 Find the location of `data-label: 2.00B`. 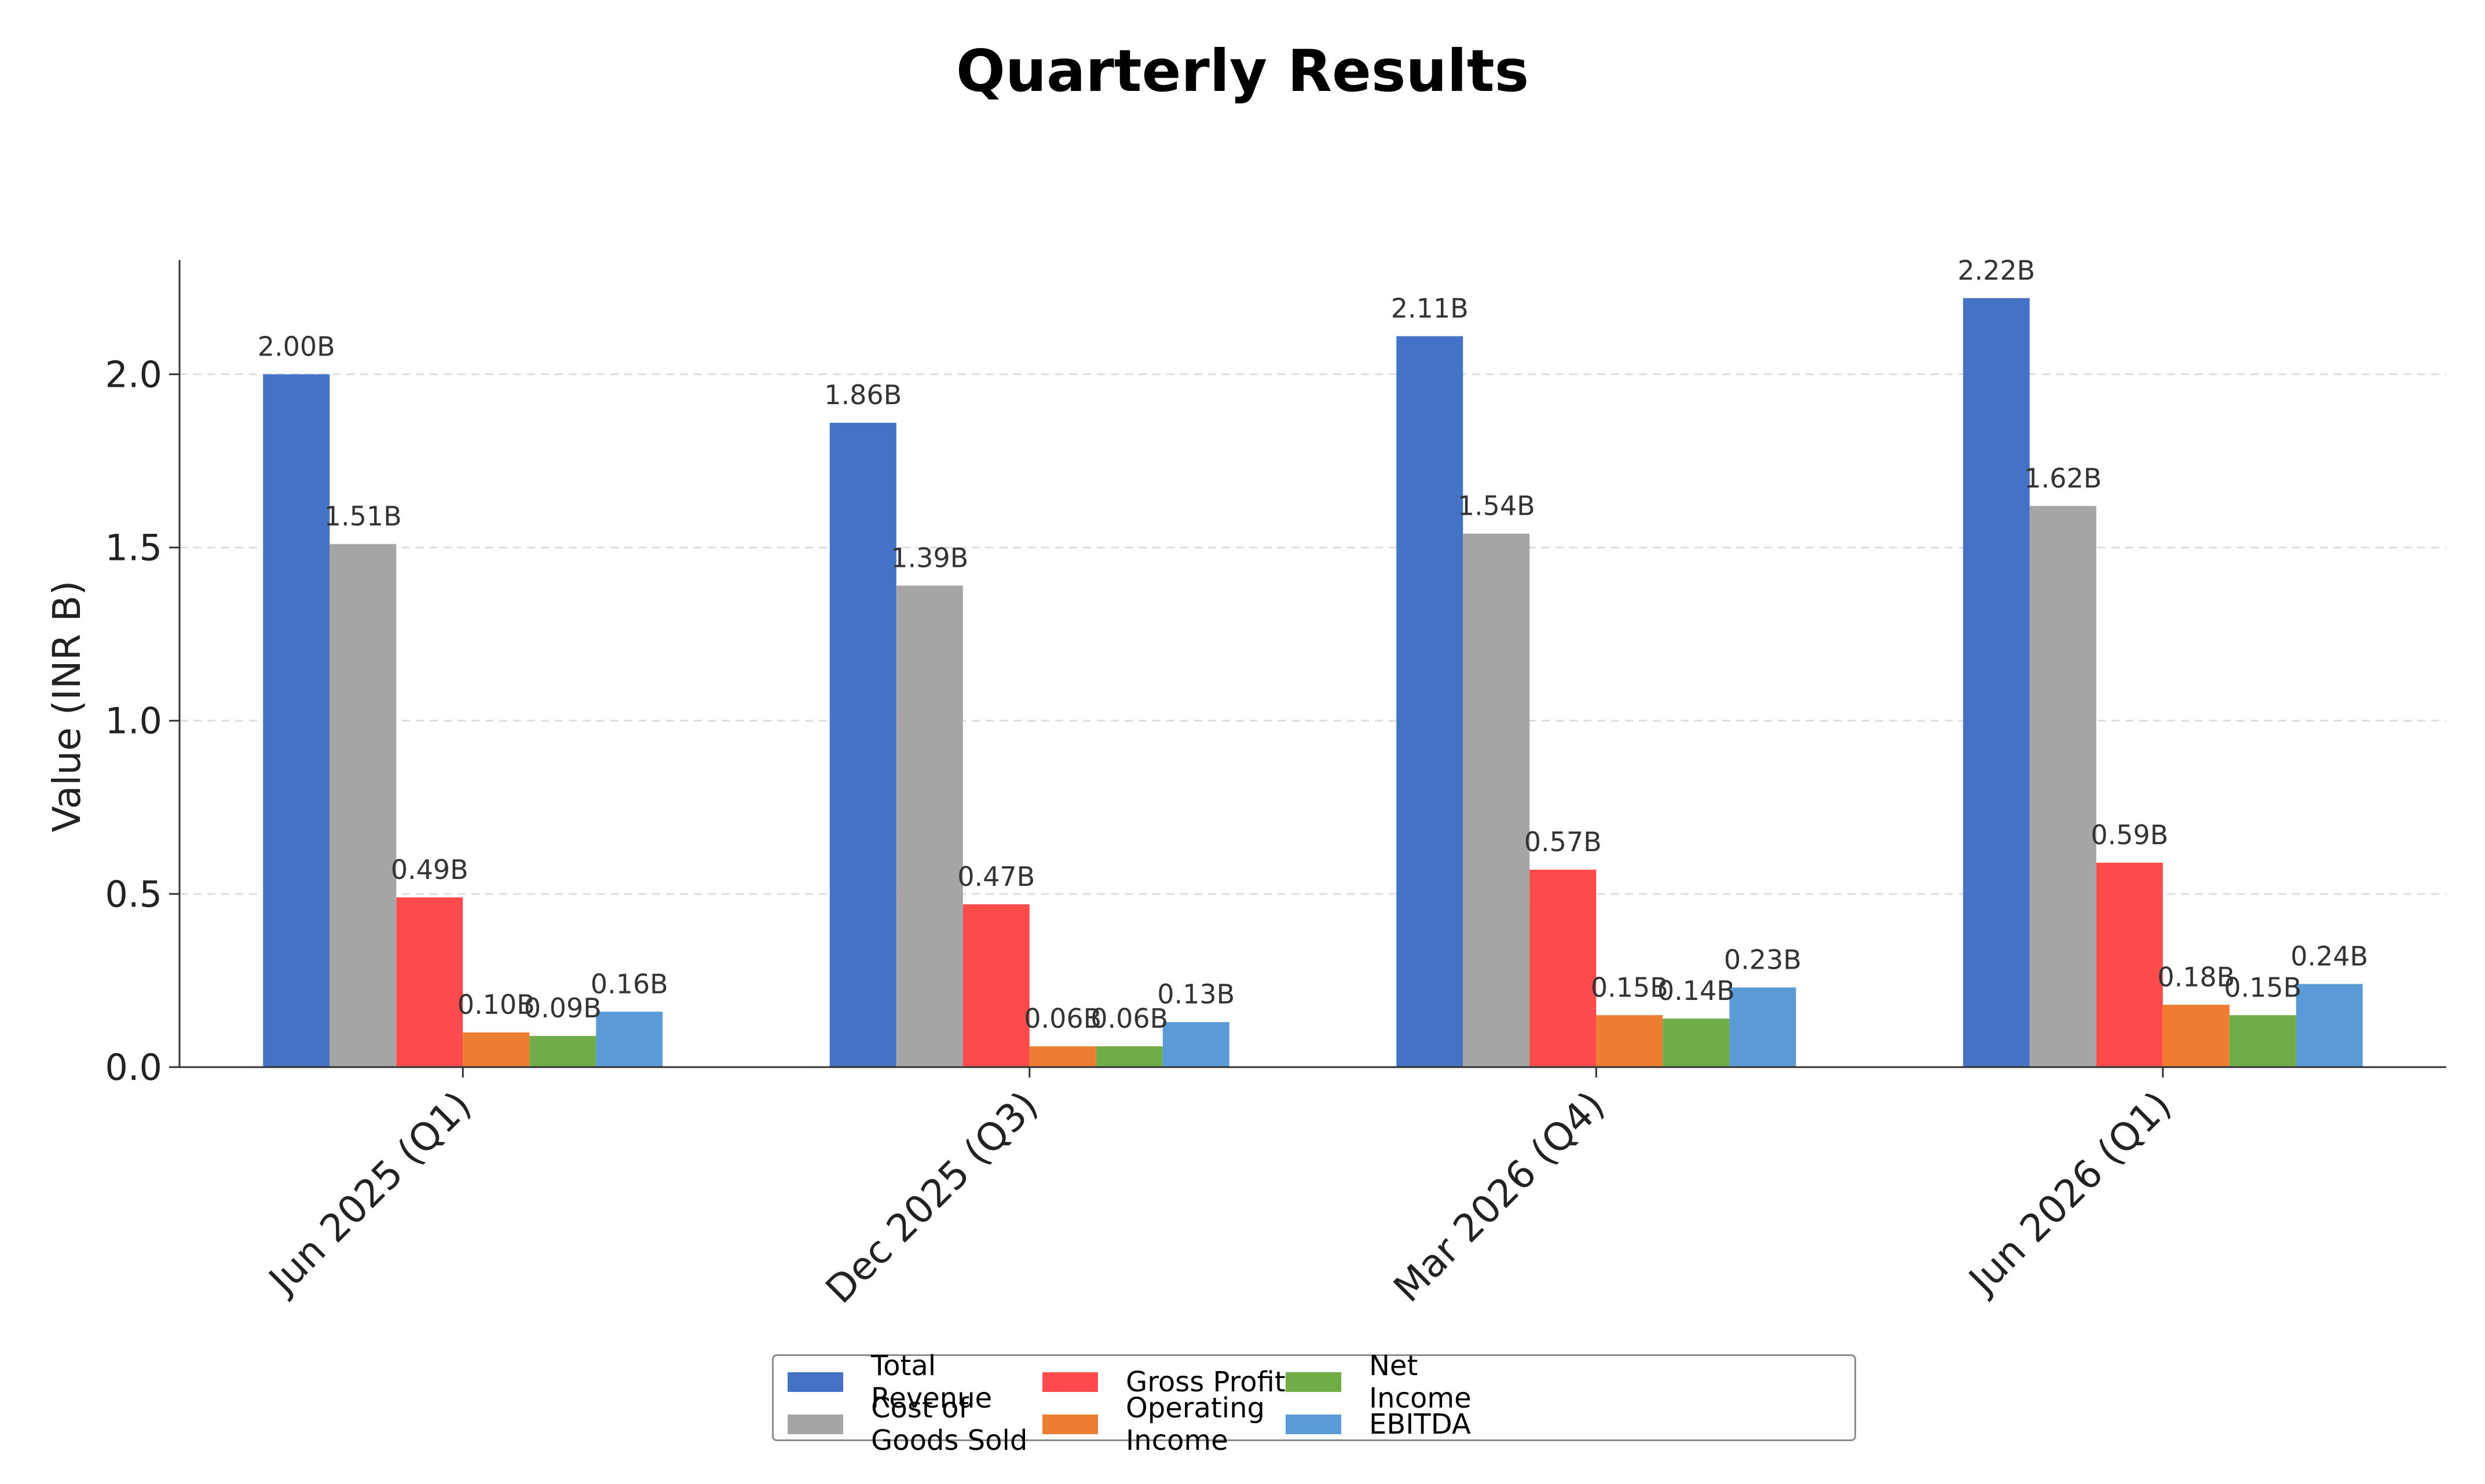

data-label: 2.00B is located at coordinates (296, 347).